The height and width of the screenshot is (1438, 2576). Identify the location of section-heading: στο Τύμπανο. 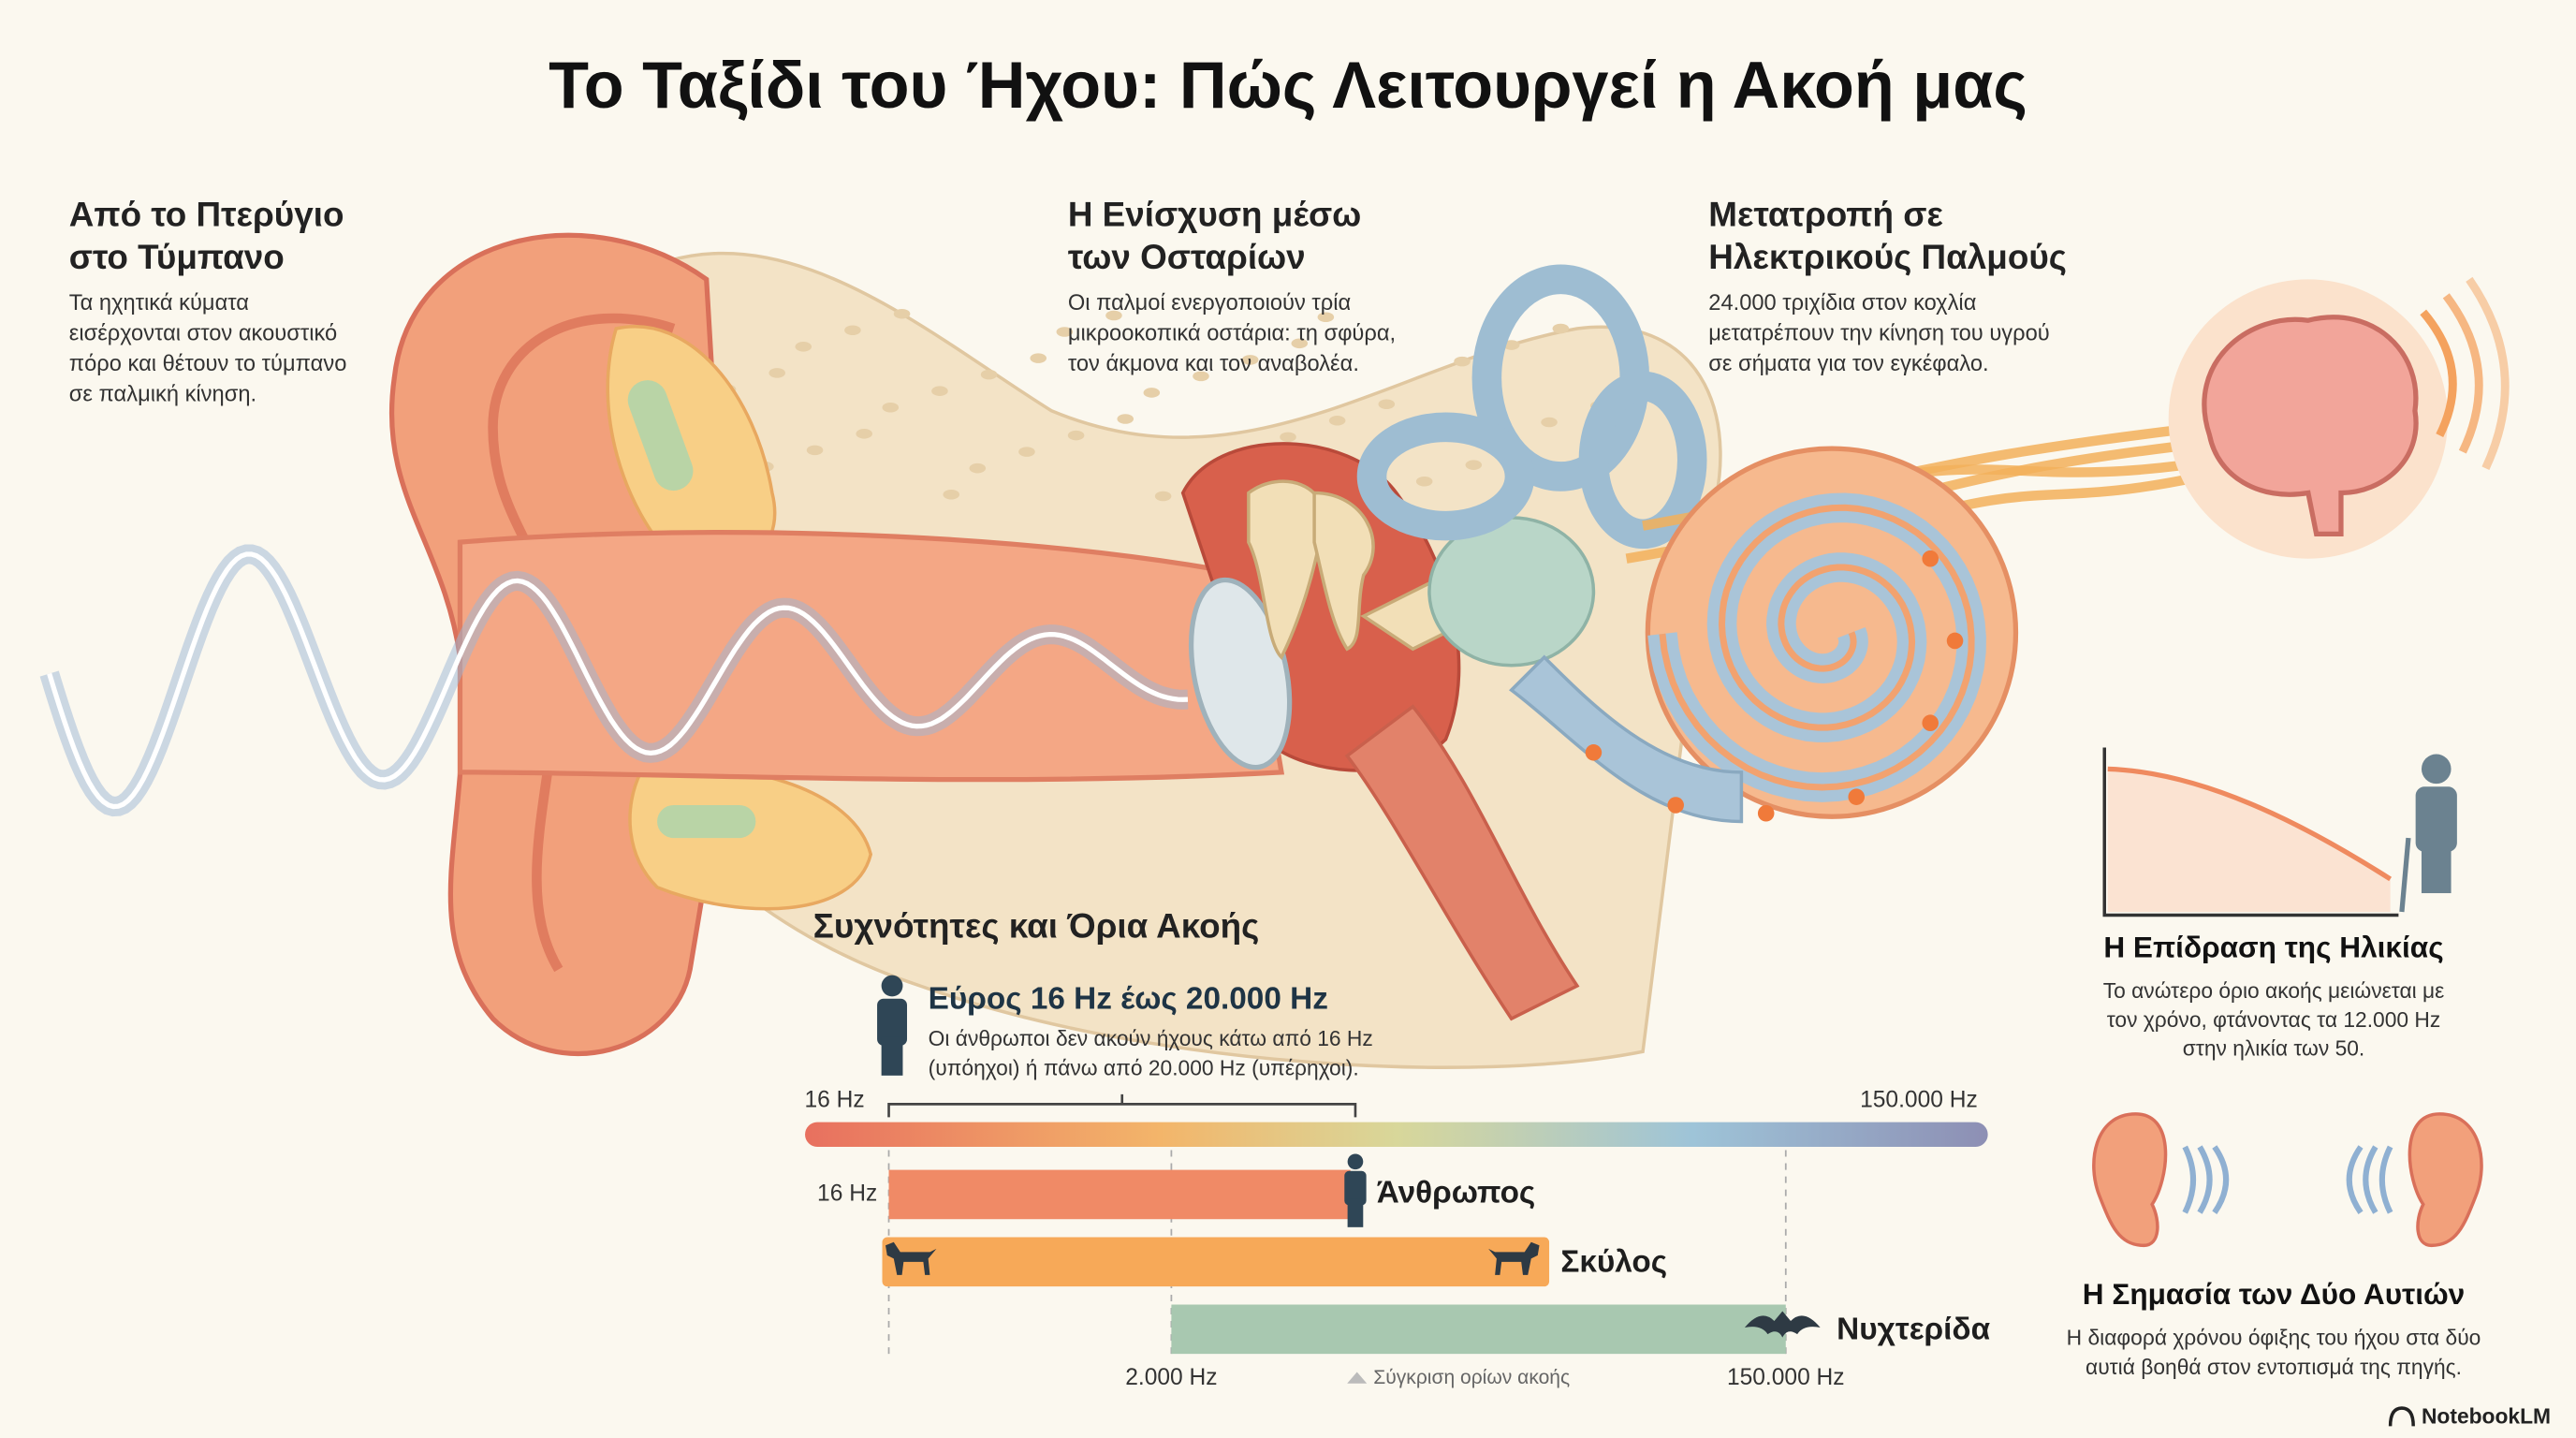
(177, 257).